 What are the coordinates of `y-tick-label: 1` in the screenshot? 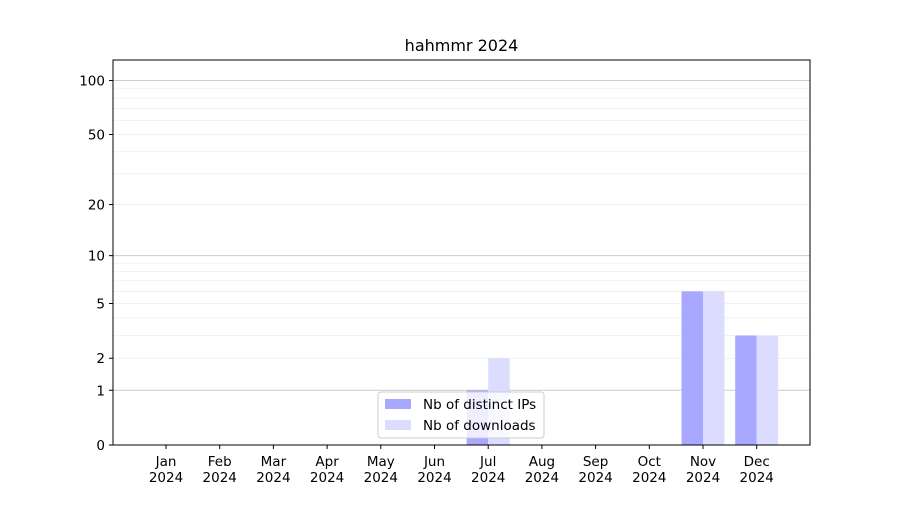 It's located at (100, 391).